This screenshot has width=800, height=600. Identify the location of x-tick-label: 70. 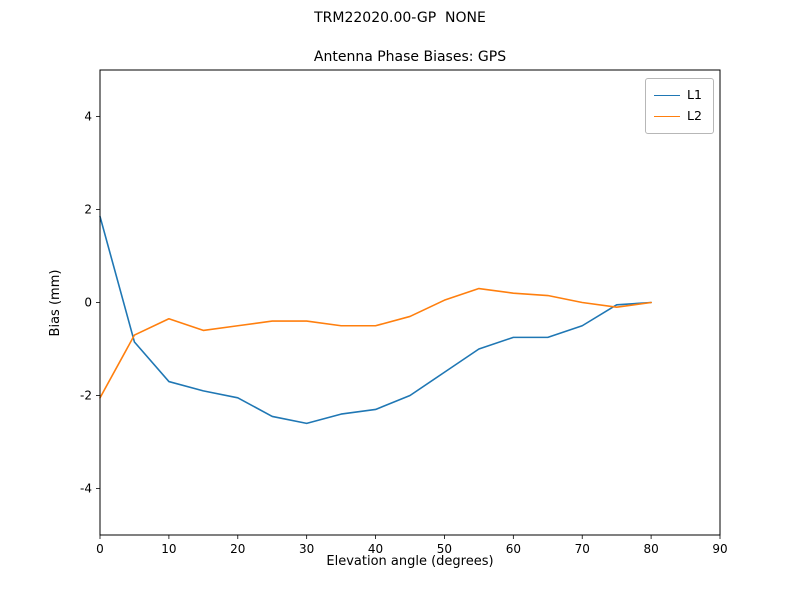
(582, 549).